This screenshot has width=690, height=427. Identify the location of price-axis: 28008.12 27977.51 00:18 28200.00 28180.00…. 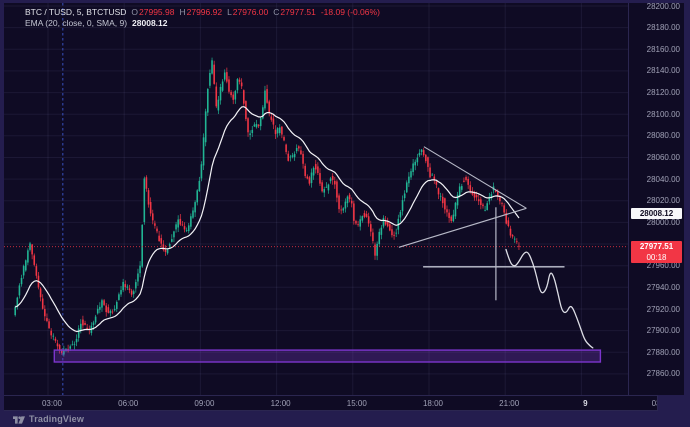
(656, 199).